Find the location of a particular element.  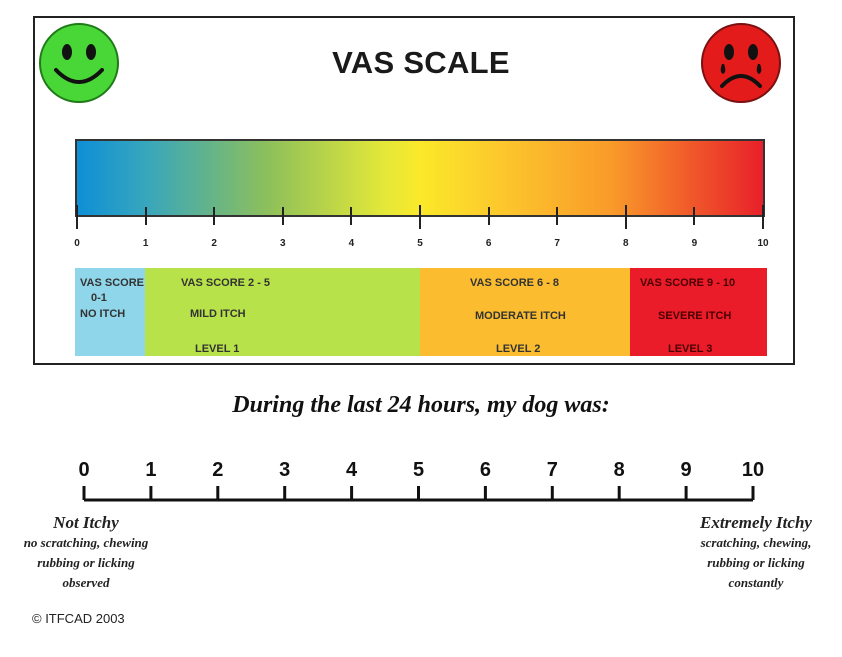

line-scale-number: 4 is located at coordinates (352, 470).